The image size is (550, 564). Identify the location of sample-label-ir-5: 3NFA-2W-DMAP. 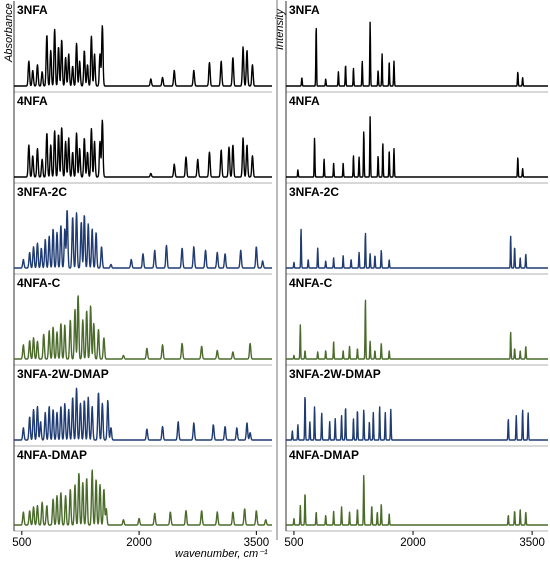
(63, 374).